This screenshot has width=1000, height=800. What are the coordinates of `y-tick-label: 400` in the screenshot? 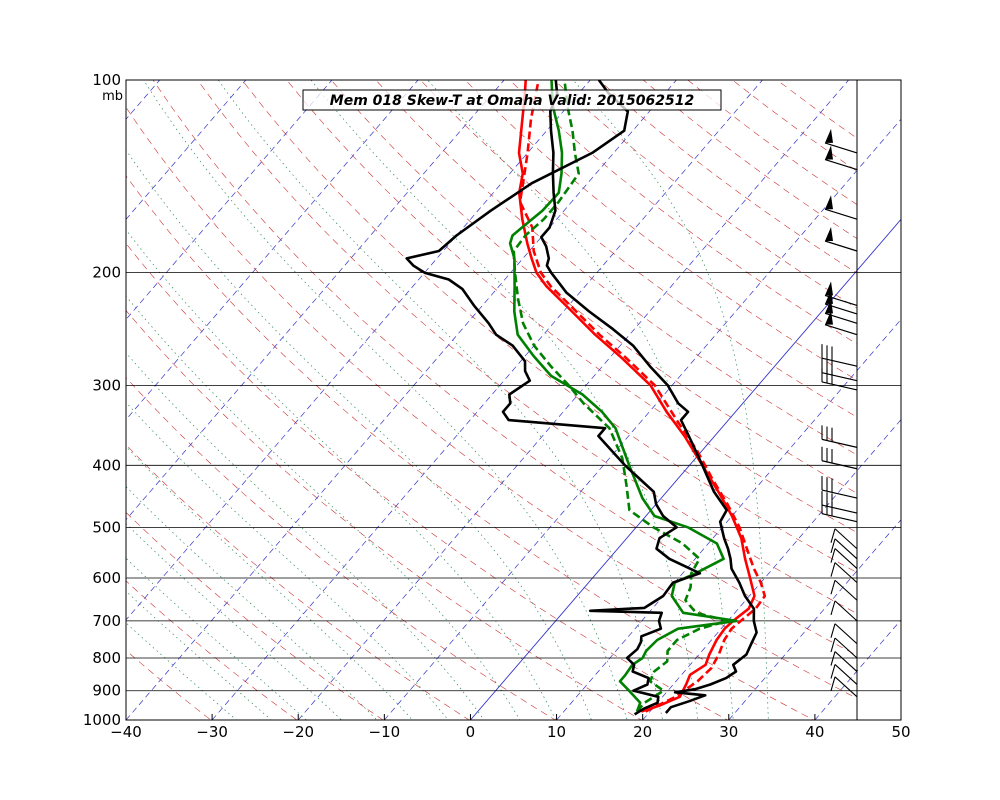 It's located at (106, 465).